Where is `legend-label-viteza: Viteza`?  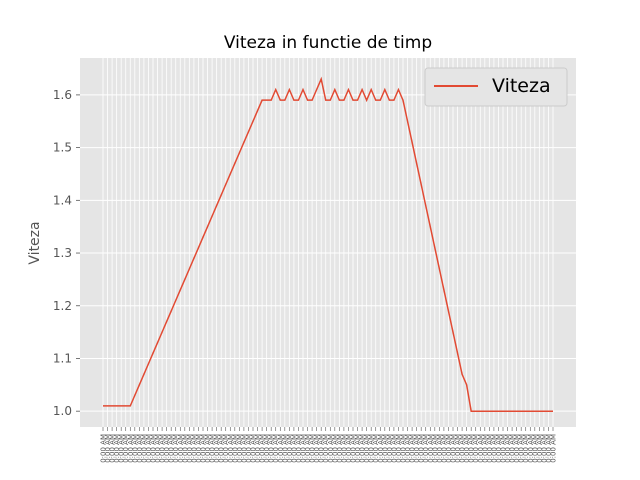 legend-label-viteza: Viteza is located at coordinates (521, 86).